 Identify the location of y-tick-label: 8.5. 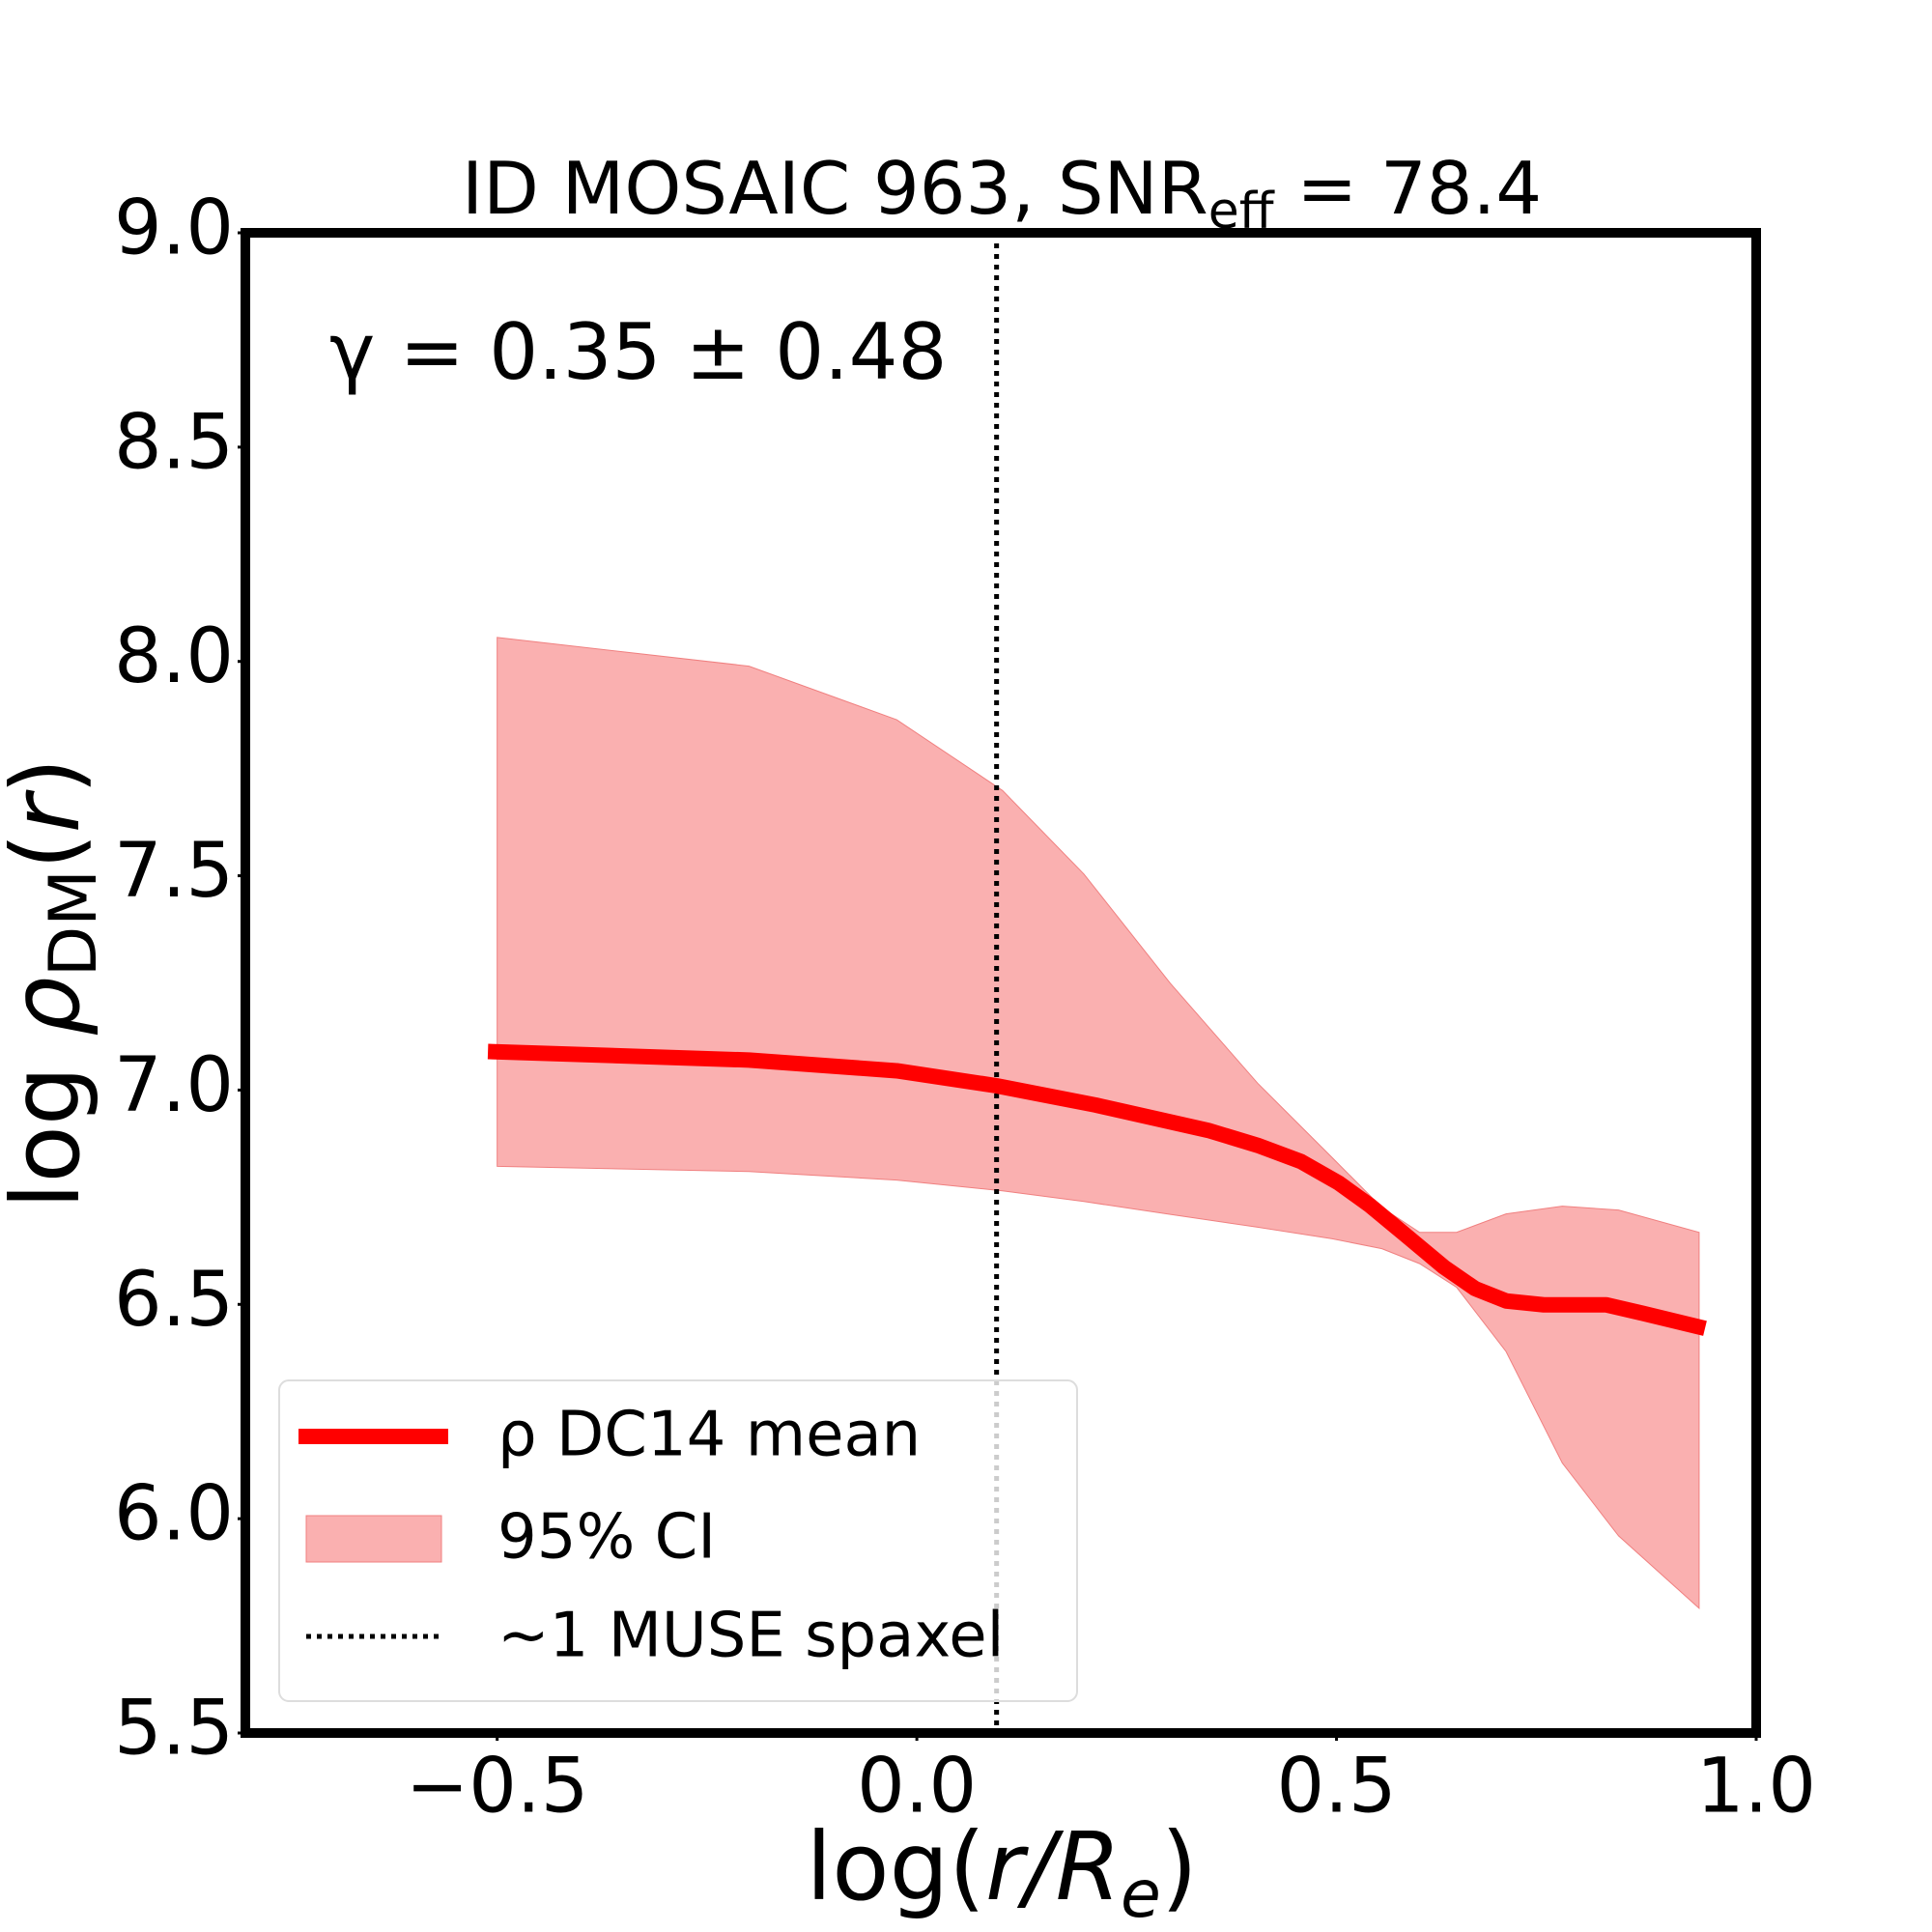
(174, 442).